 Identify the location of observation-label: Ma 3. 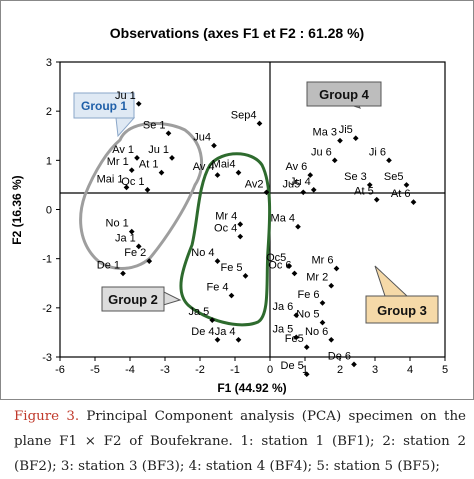
(325, 133).